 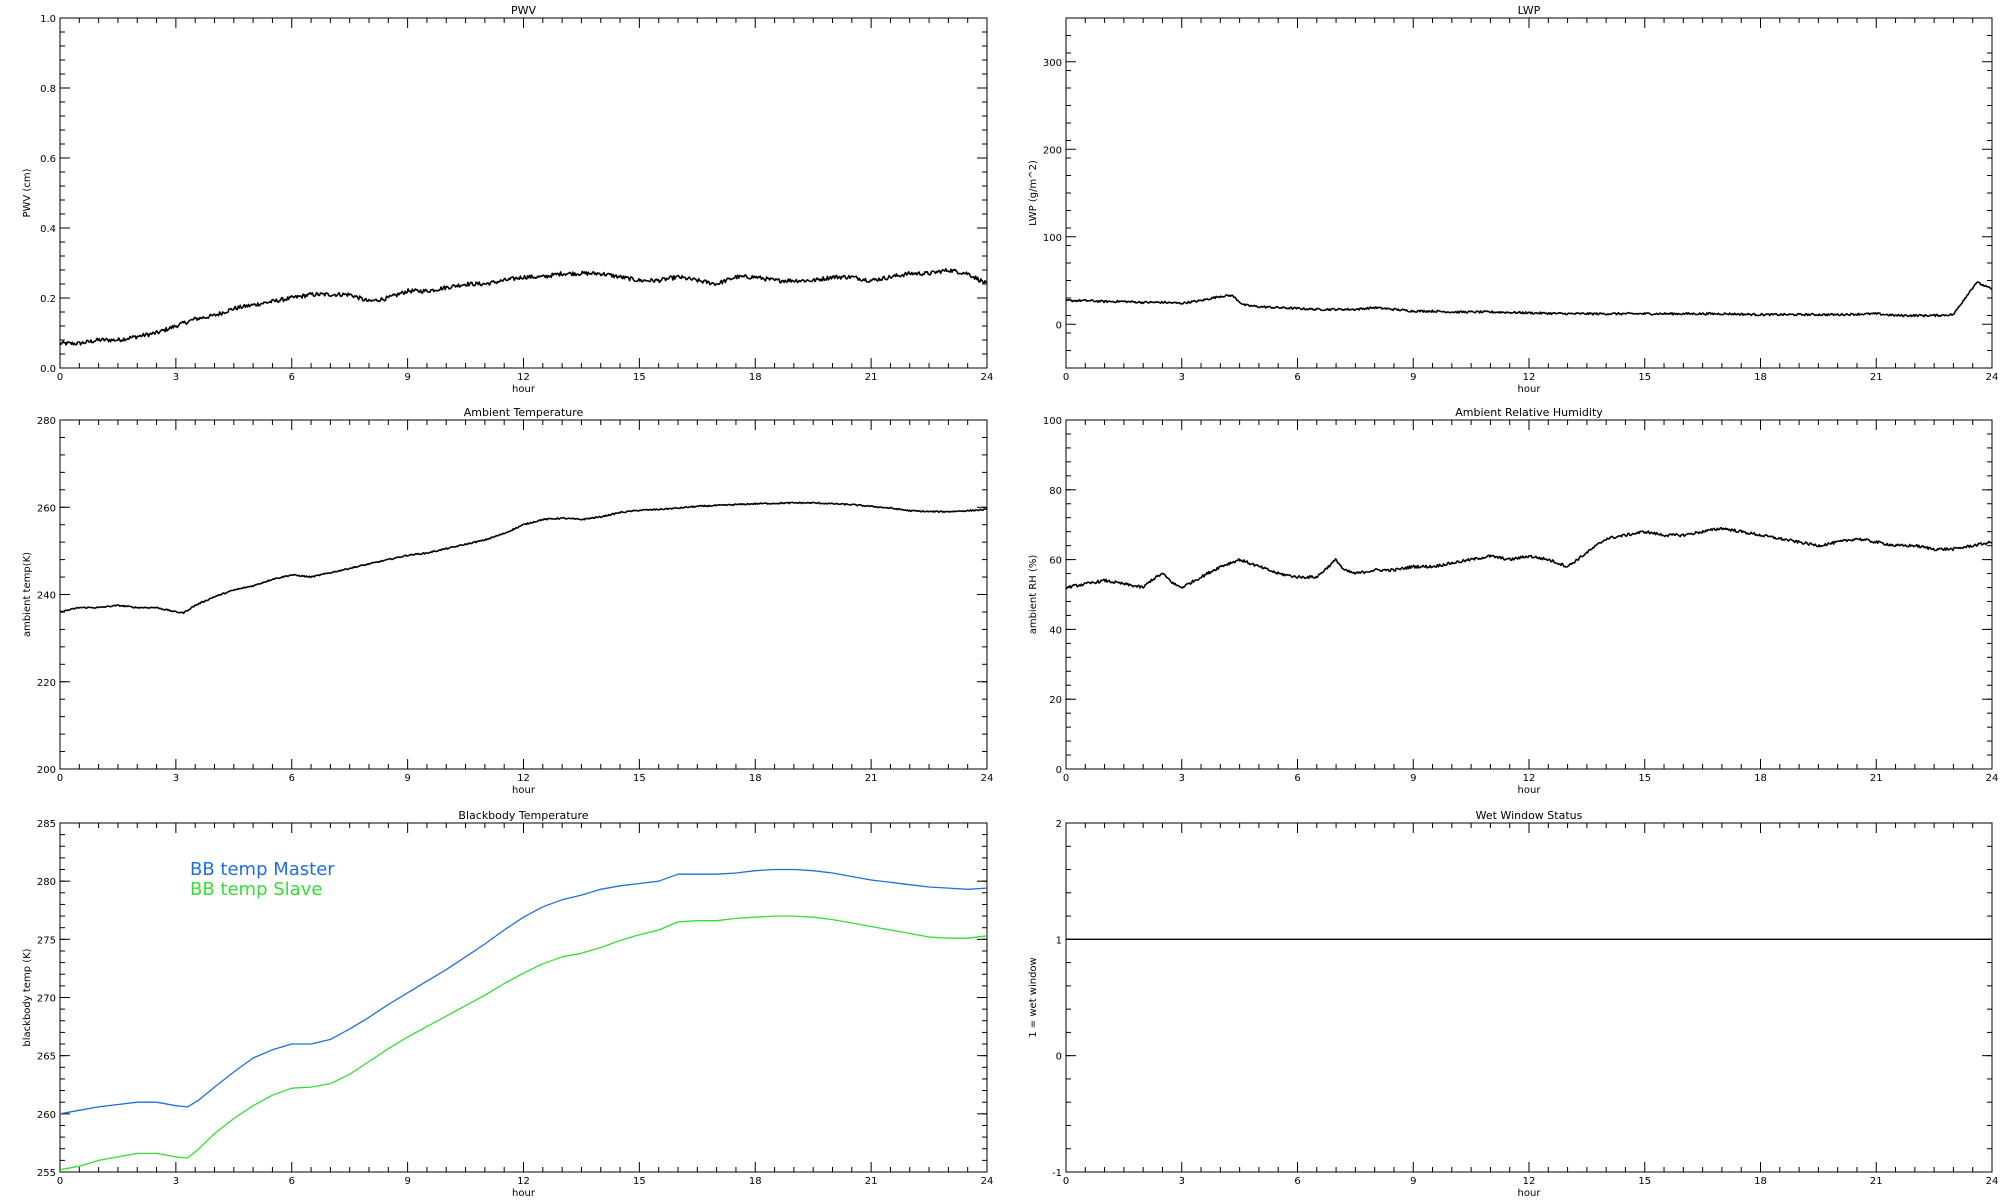 What do you see at coordinates (1059, 940) in the screenshot?
I see `y-tick-label: 1` at bounding box center [1059, 940].